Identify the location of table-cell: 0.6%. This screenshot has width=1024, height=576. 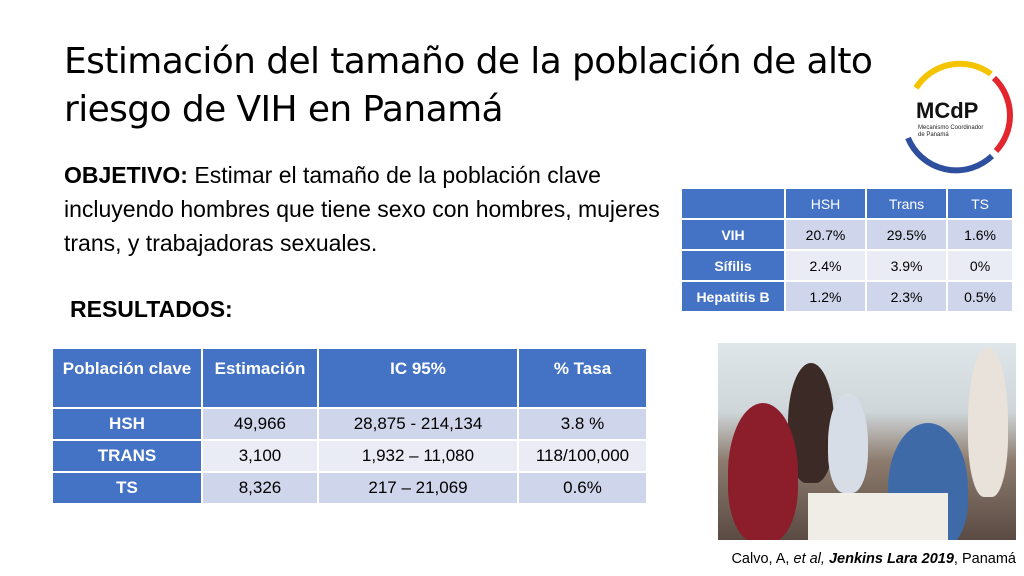
(582, 488).